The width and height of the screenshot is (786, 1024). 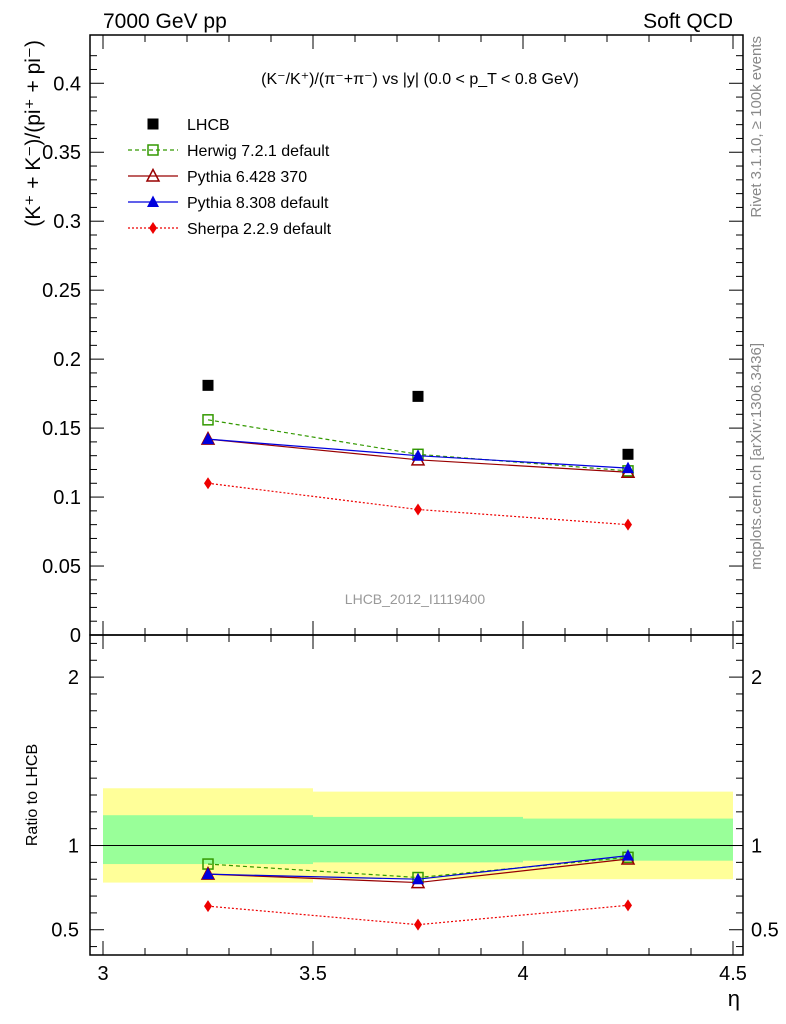 I want to click on watermark: LHCB_2012_I1119400, so click(x=415, y=599).